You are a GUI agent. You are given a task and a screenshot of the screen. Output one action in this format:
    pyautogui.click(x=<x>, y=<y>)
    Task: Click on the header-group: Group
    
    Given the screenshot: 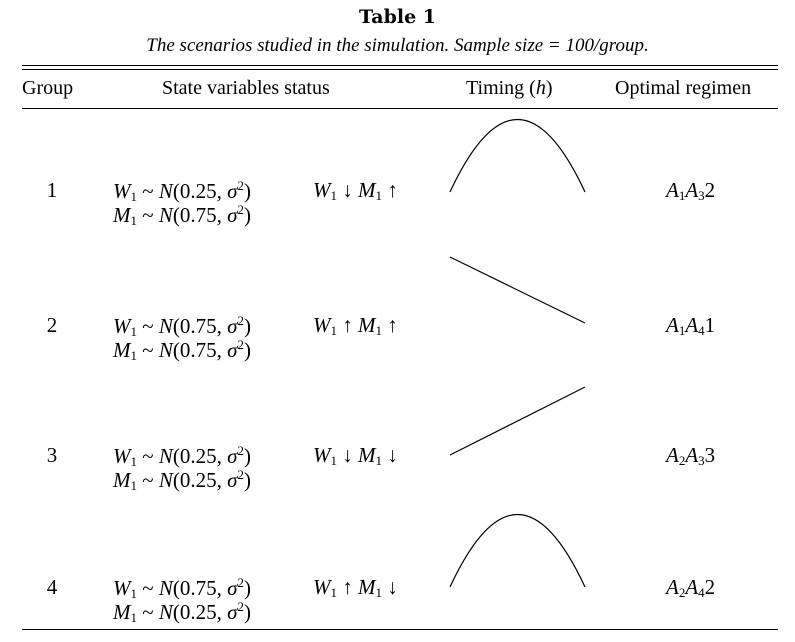 What is the action you would take?
    pyautogui.click(x=48, y=88)
    